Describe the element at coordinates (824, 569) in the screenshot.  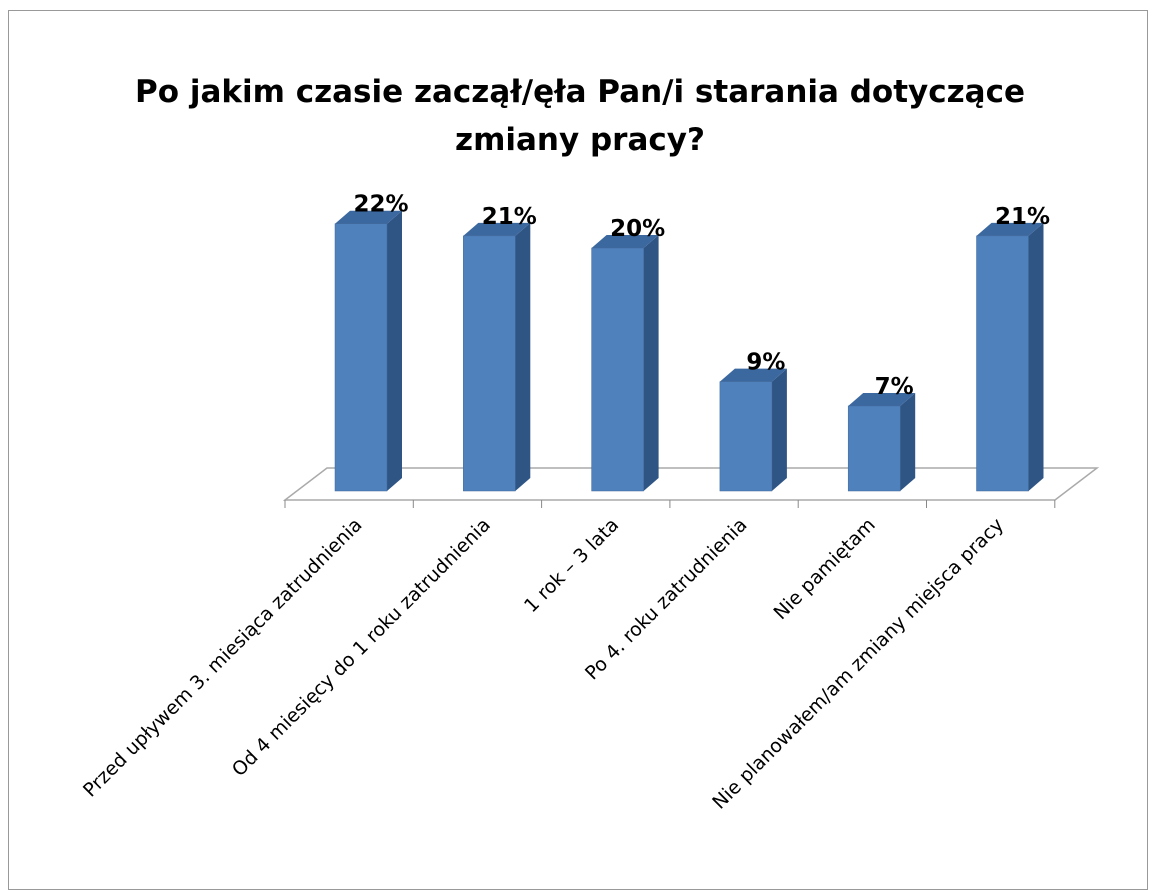
I see `x-tick-label: Nie pamiętam` at that location.